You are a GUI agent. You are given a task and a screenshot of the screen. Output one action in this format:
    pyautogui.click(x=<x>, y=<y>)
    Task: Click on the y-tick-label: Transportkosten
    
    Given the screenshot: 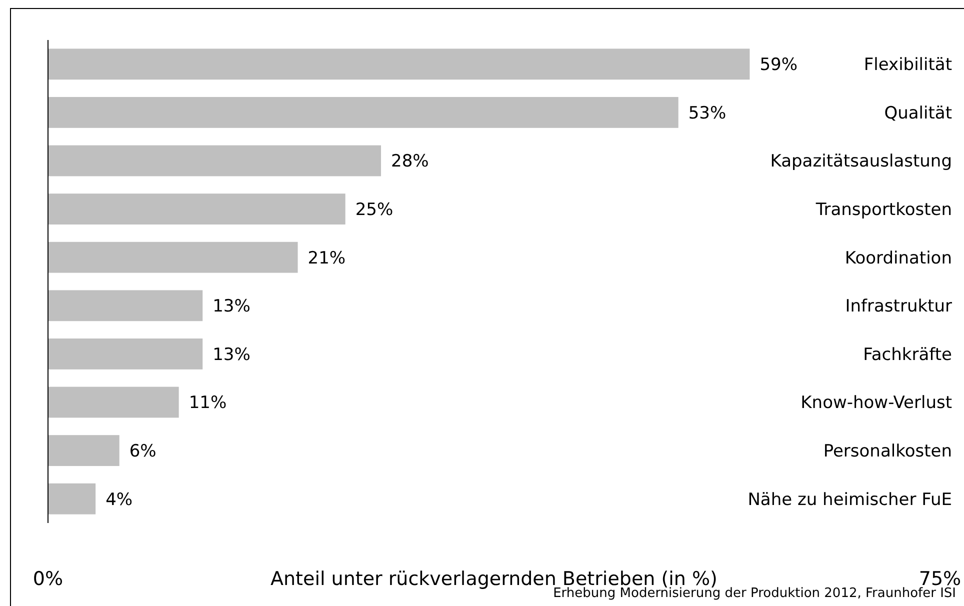 What is the action you would take?
    pyautogui.click(x=883, y=210)
    